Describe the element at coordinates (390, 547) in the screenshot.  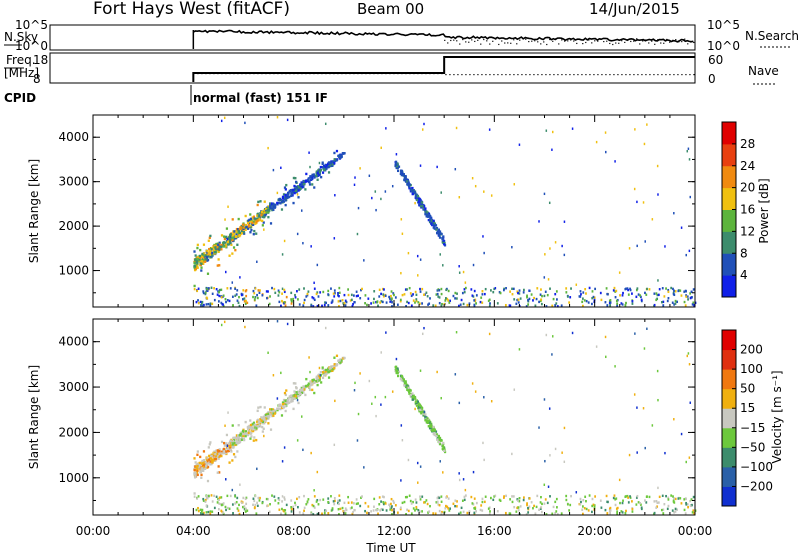
I see `x-axis-label: Time UT` at that location.